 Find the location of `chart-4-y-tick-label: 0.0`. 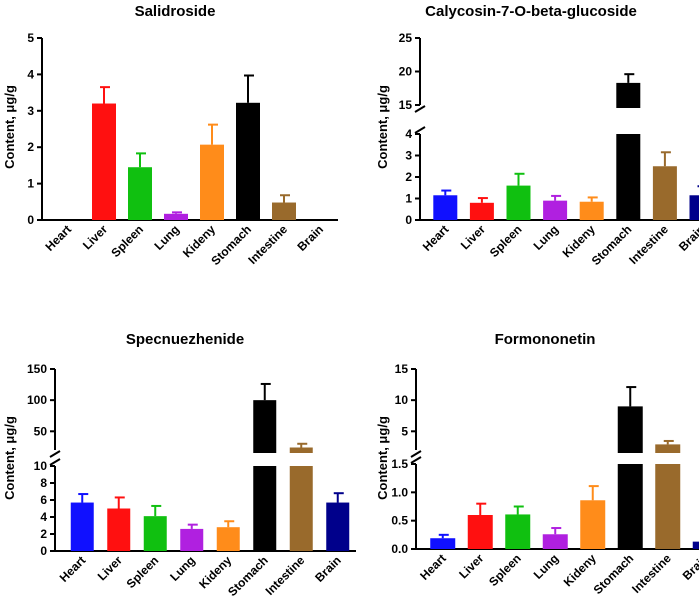

chart-4-y-tick-label: 0.0 is located at coordinates (399, 549).